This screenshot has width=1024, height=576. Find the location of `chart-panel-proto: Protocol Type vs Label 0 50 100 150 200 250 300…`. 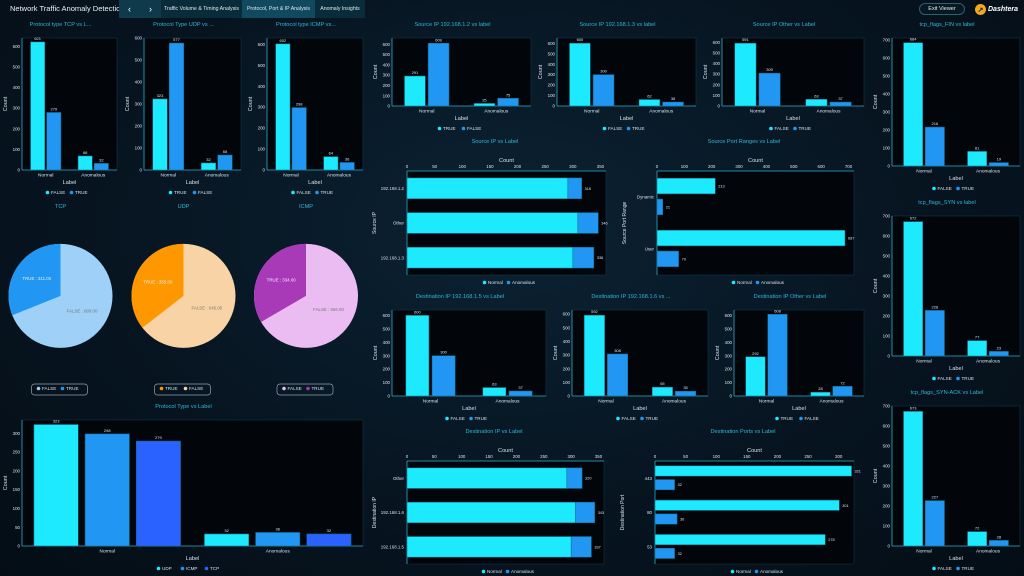

chart-panel-proto: Protocol Type vs Label 0 50 100 150 200 250 300… is located at coordinates (183, 488).